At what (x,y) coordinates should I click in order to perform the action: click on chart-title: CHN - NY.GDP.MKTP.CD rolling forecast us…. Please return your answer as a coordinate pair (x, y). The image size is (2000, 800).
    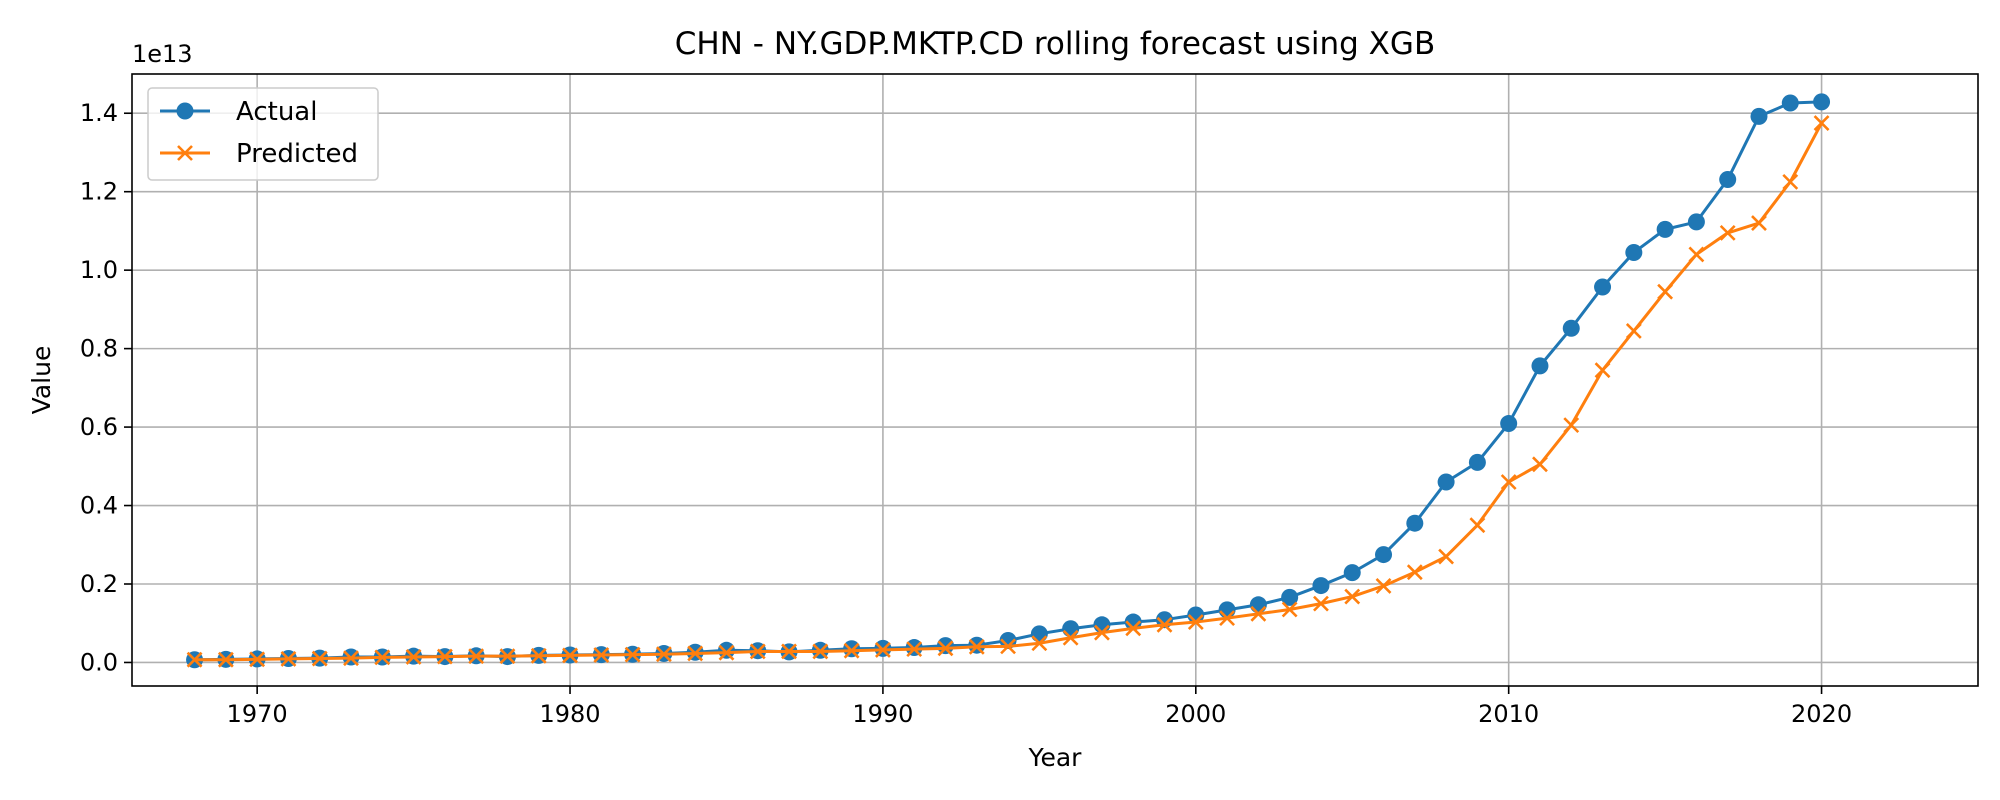
    Looking at the image, I should click on (1055, 44).